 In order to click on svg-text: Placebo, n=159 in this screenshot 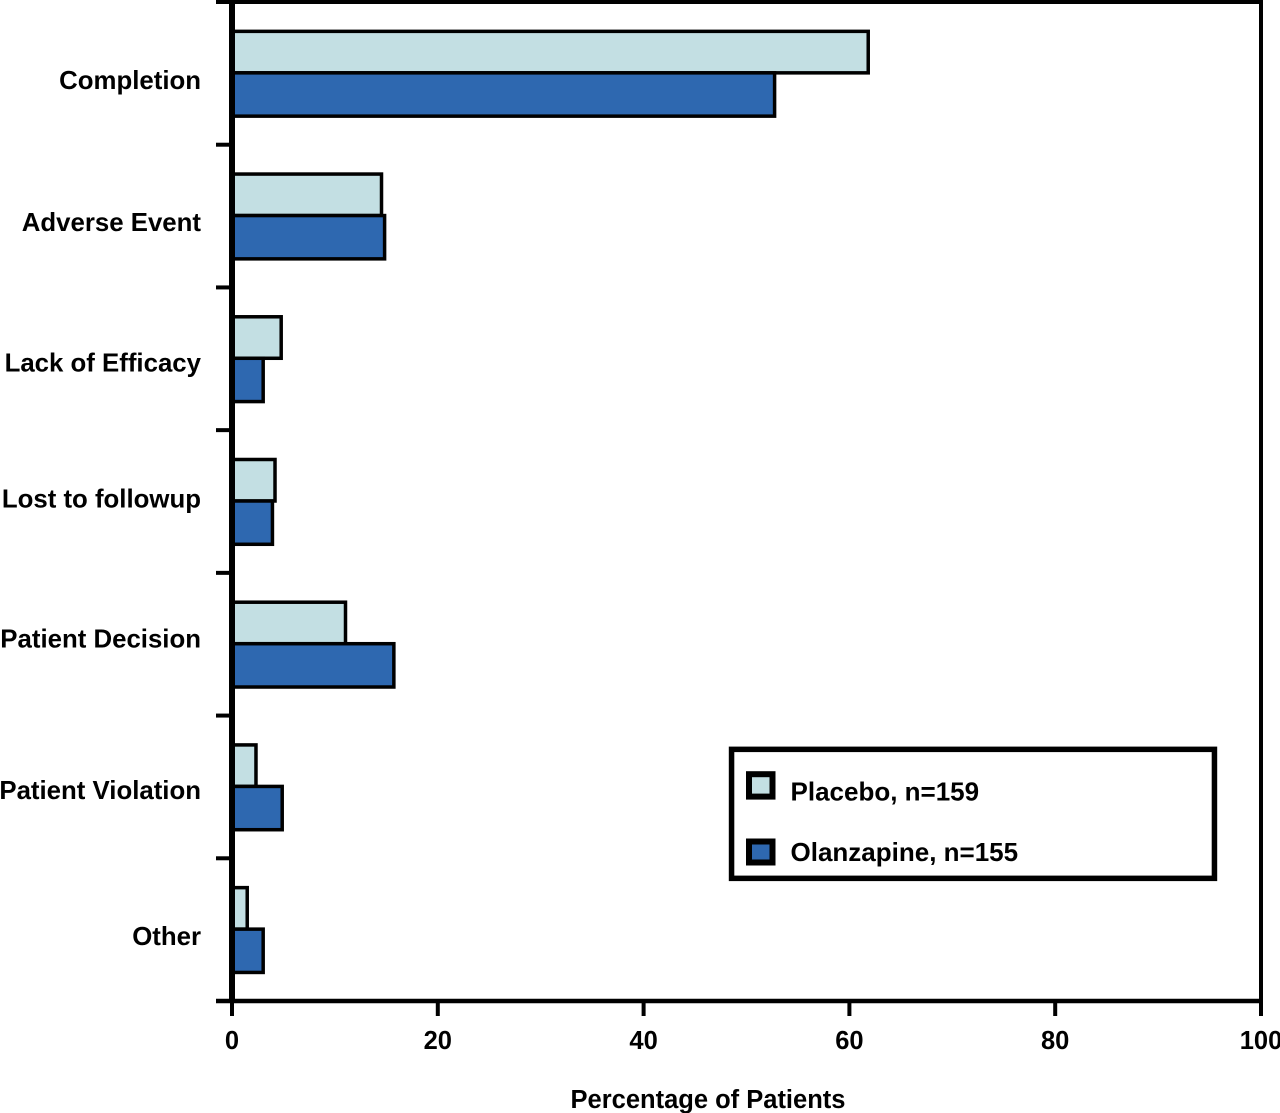, I will do `click(885, 792)`.